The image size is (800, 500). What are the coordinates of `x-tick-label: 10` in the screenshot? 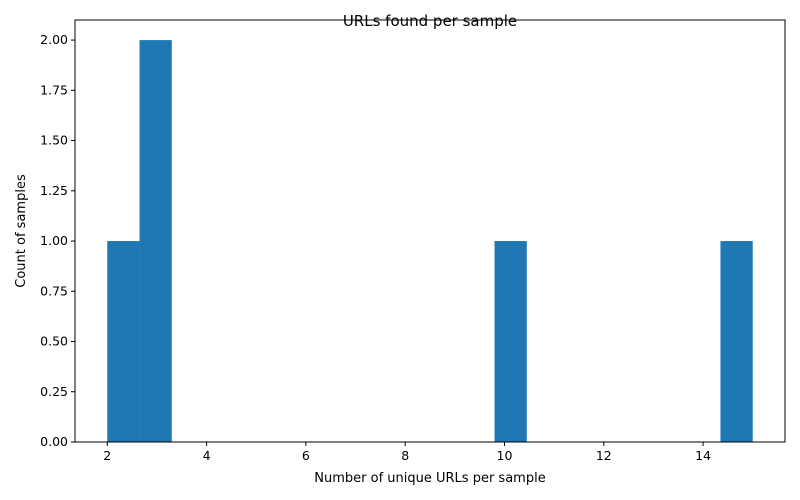 It's located at (505, 455).